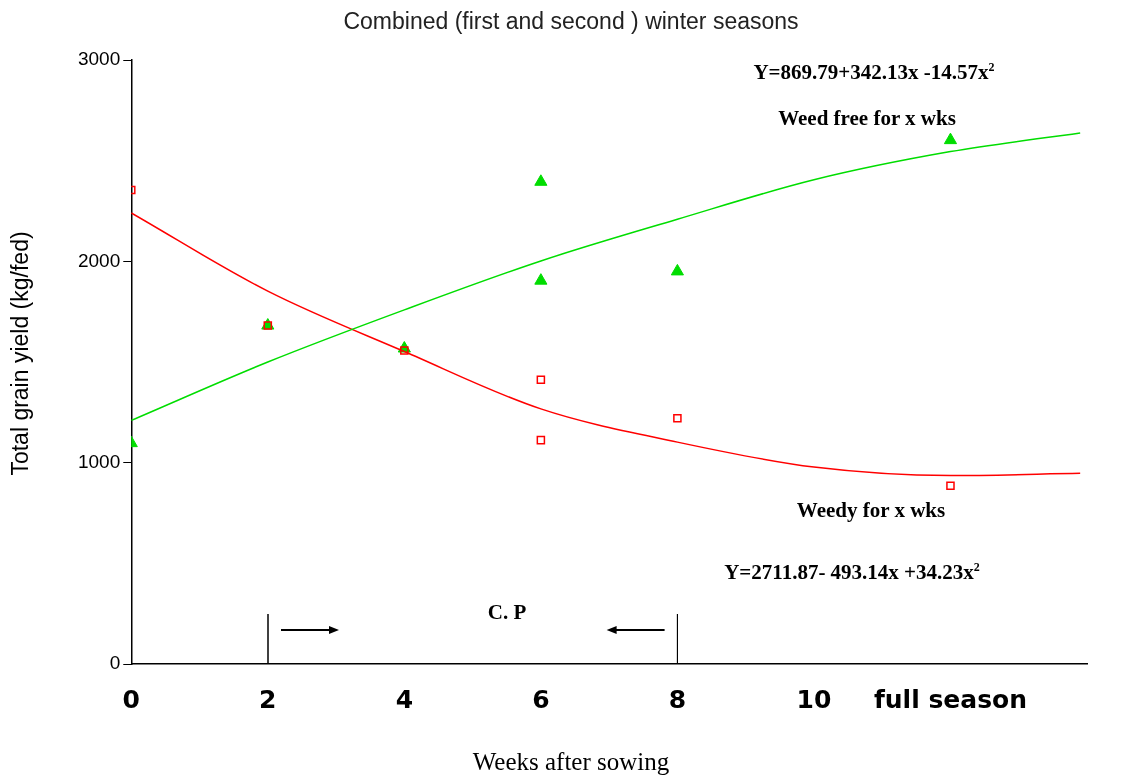 This screenshot has width=1142, height=778. Describe the element at coordinates (571, 21) in the screenshot. I see `chart-title: Combined (first and second ) winter seasons` at that location.